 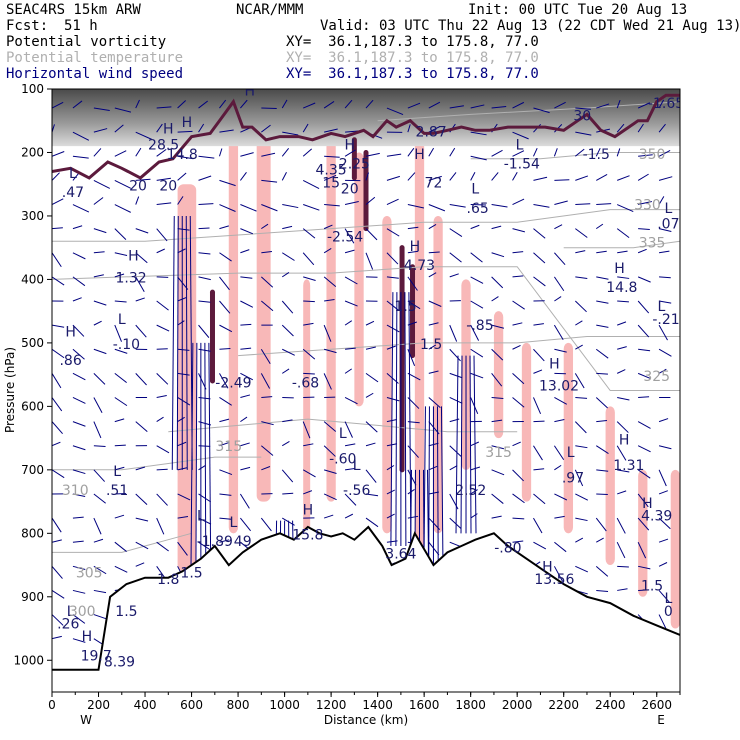 I want to click on contour-annotation: -.80, so click(x=507, y=548).